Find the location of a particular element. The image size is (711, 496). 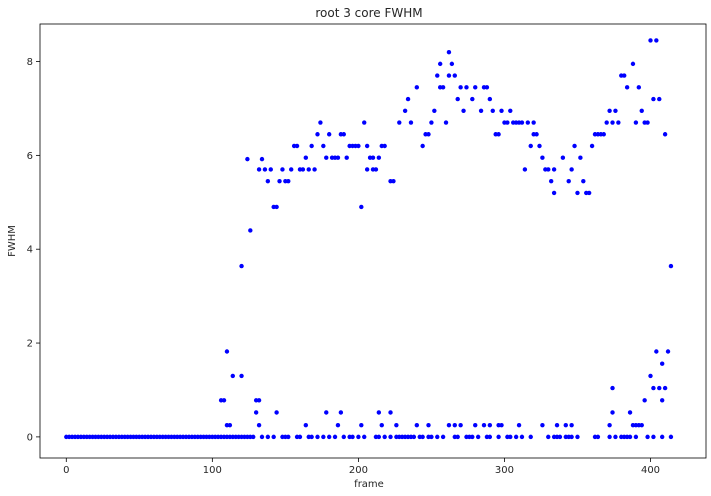

y-axis-label: FWHM is located at coordinates (12, 241).